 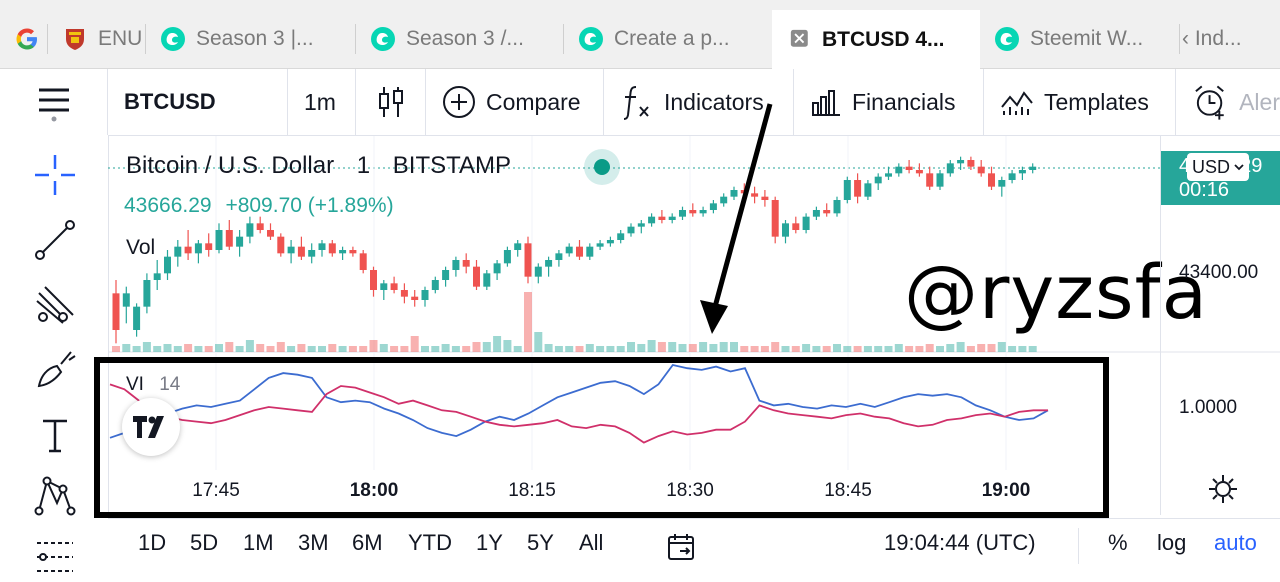 I want to click on tradingview-logo, so click(x=151, y=427).